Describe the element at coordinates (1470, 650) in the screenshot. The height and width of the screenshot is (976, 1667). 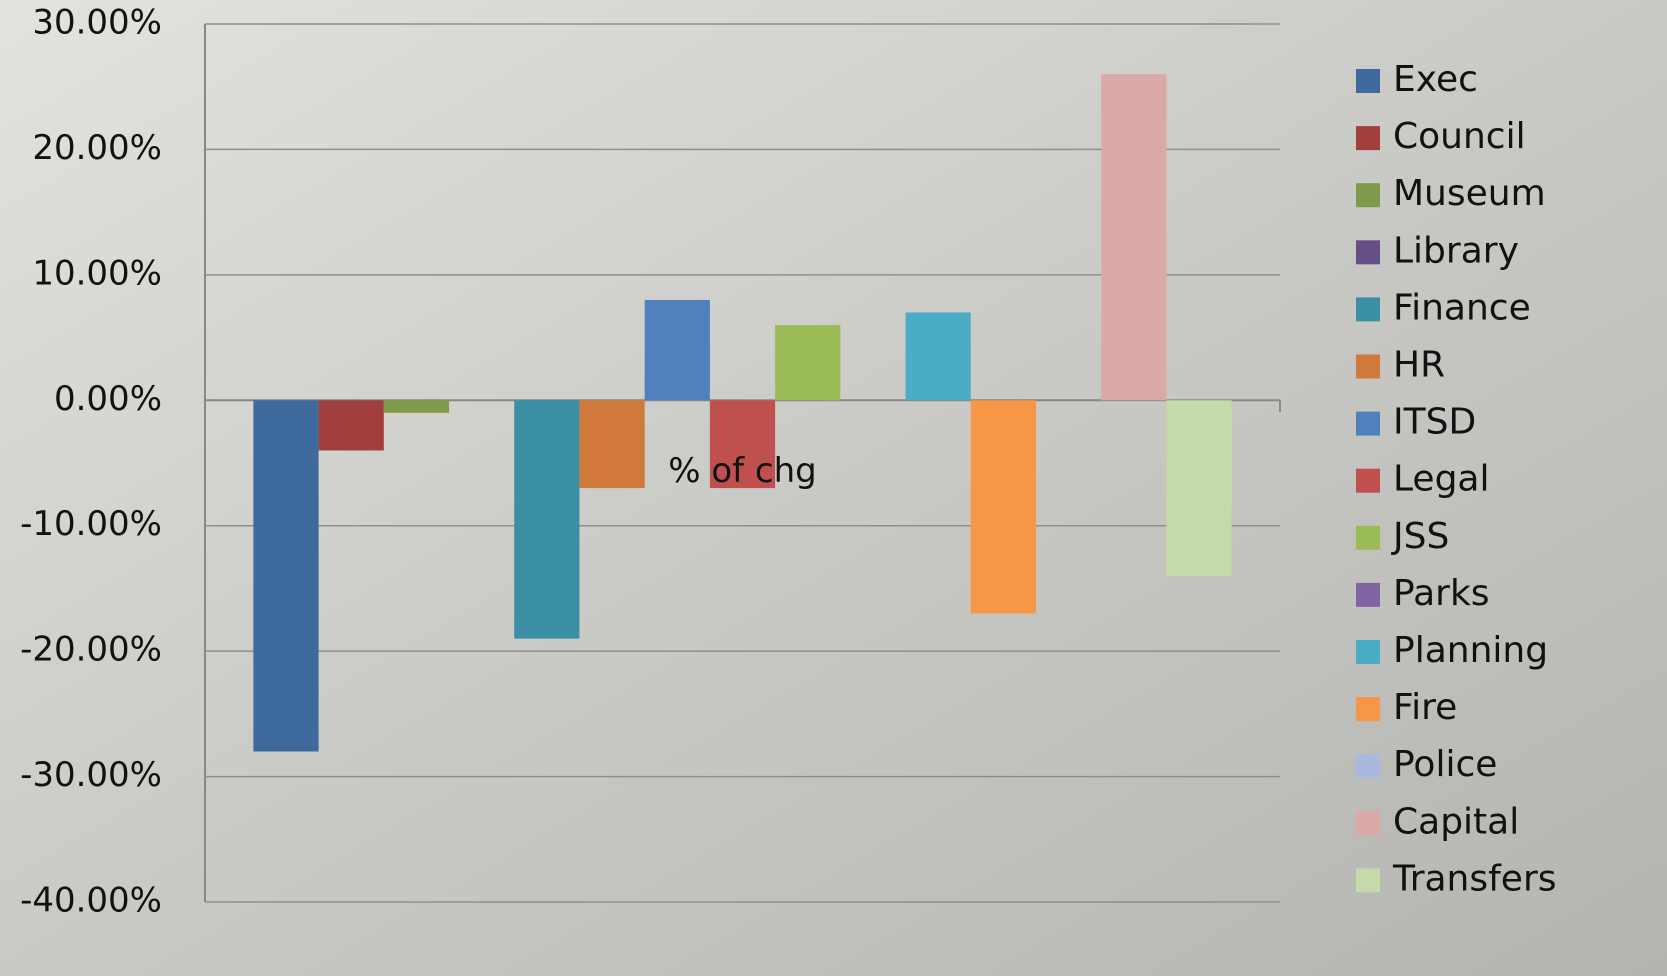
I see `legend-label: Planning` at that location.